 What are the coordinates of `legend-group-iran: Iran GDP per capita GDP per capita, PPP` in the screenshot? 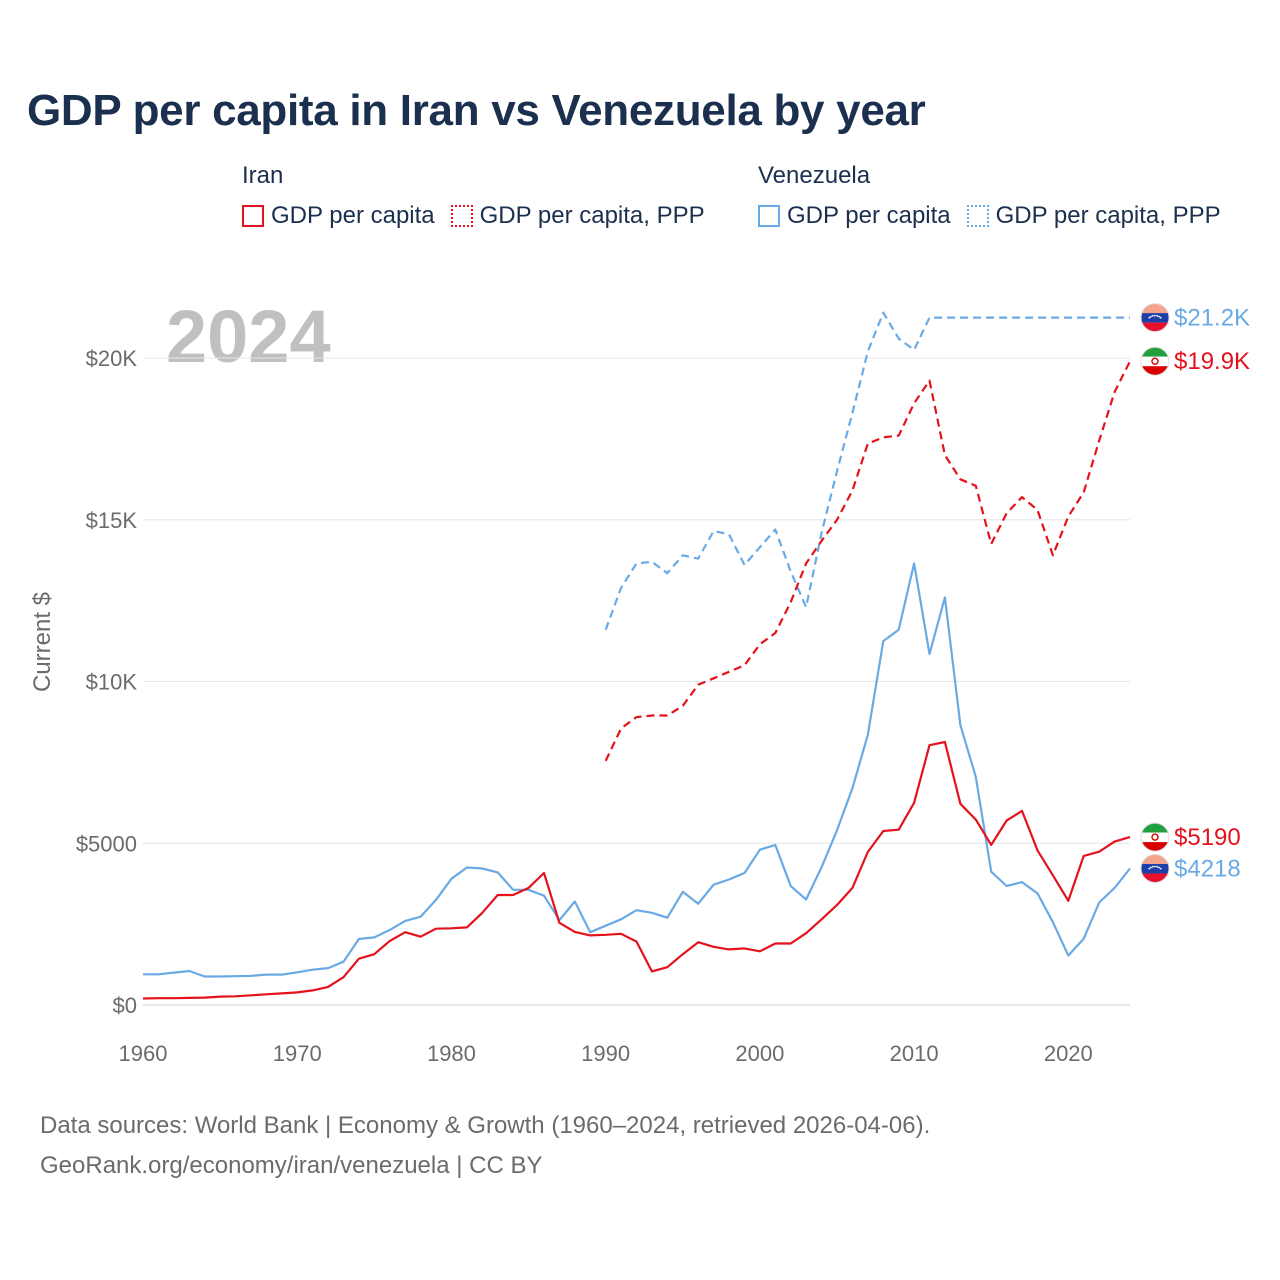 It's located at (481, 196).